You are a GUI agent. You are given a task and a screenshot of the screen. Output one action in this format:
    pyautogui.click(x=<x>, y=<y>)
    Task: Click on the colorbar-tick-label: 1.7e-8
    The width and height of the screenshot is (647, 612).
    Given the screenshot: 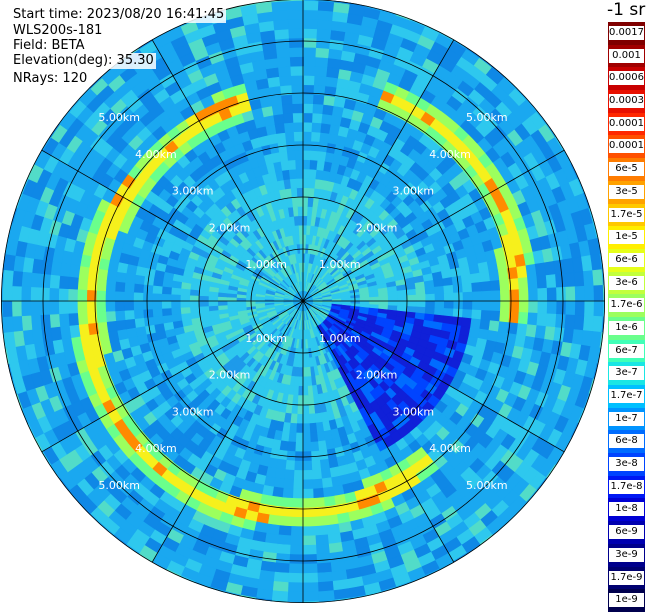 What is the action you would take?
    pyautogui.click(x=626, y=486)
    